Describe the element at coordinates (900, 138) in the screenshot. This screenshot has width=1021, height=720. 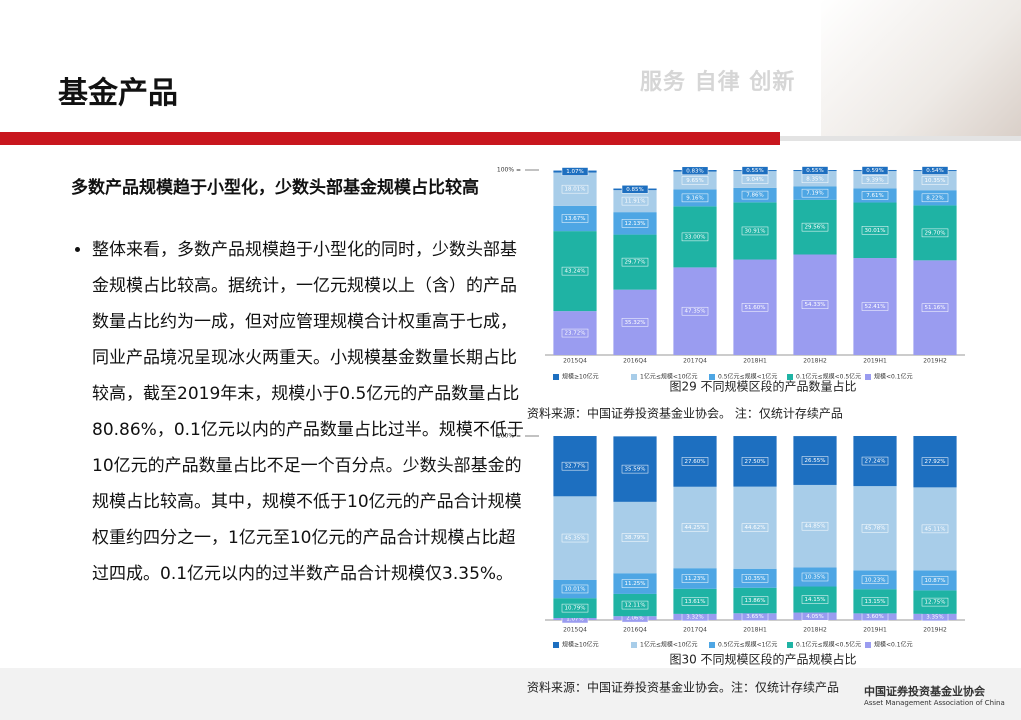
I see `gray-band` at that location.